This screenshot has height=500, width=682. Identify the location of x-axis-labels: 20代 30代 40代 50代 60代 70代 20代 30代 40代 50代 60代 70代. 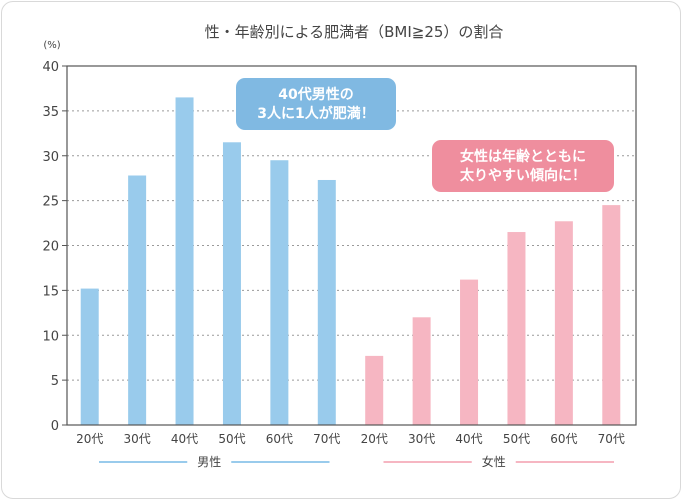
(350, 439).